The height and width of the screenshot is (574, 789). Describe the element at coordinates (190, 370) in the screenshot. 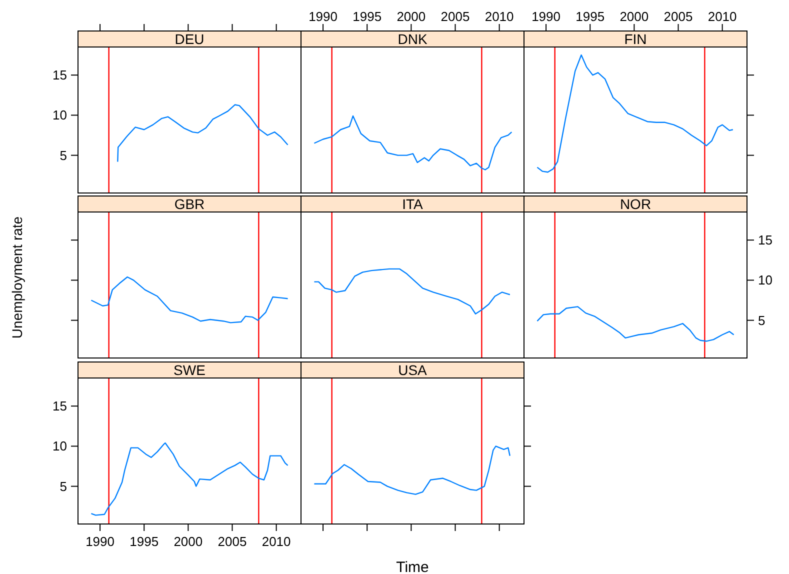

I see `chart-title: SWE` at that location.